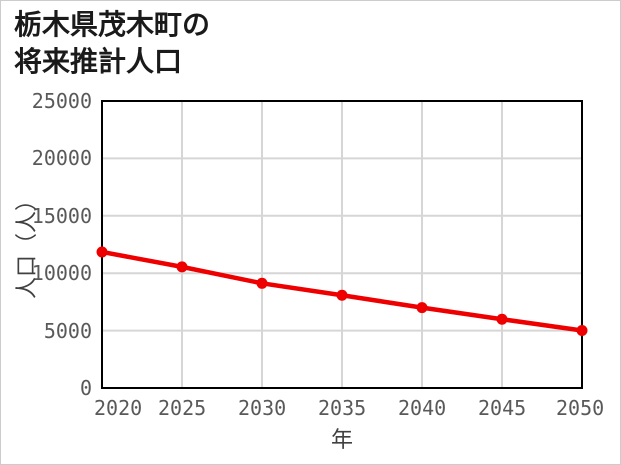 This screenshot has height=465, width=621. What do you see at coordinates (85, 388) in the screenshot?
I see `y-tick-label: 0` at bounding box center [85, 388].